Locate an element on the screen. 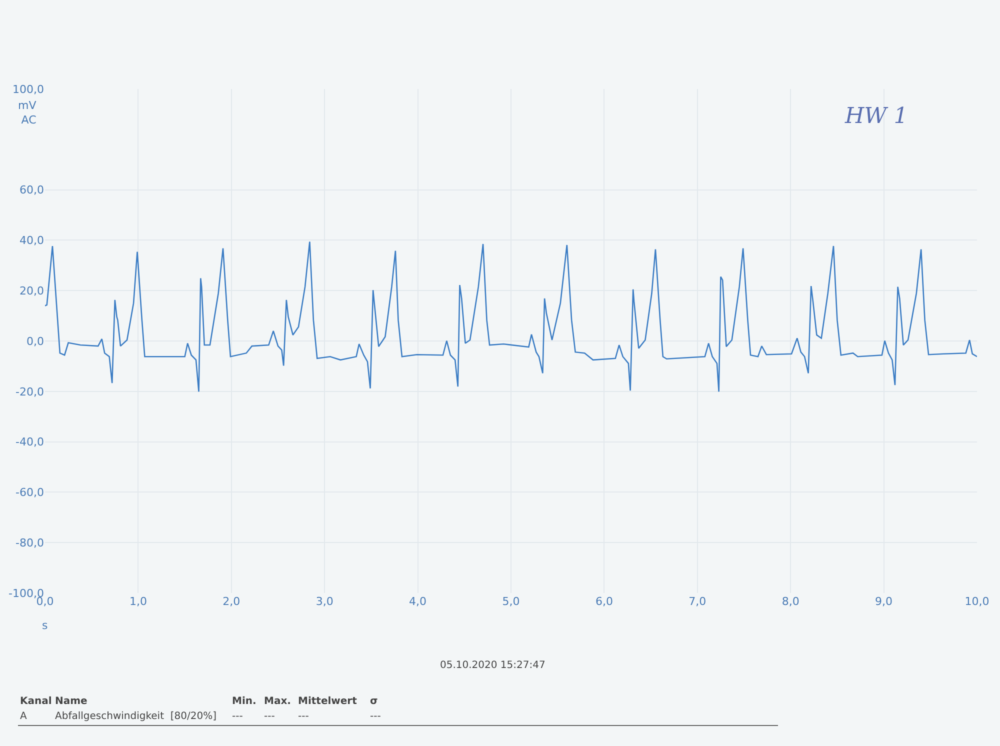 This screenshot has width=1000, height=746. text: Min. is located at coordinates (244, 701).